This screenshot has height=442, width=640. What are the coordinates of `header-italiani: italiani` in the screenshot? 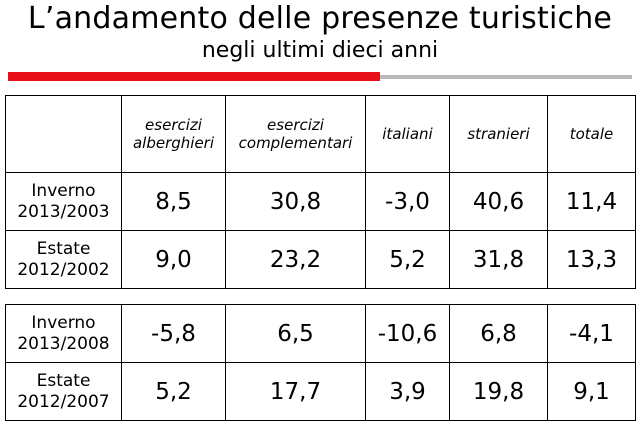 It's located at (407, 134).